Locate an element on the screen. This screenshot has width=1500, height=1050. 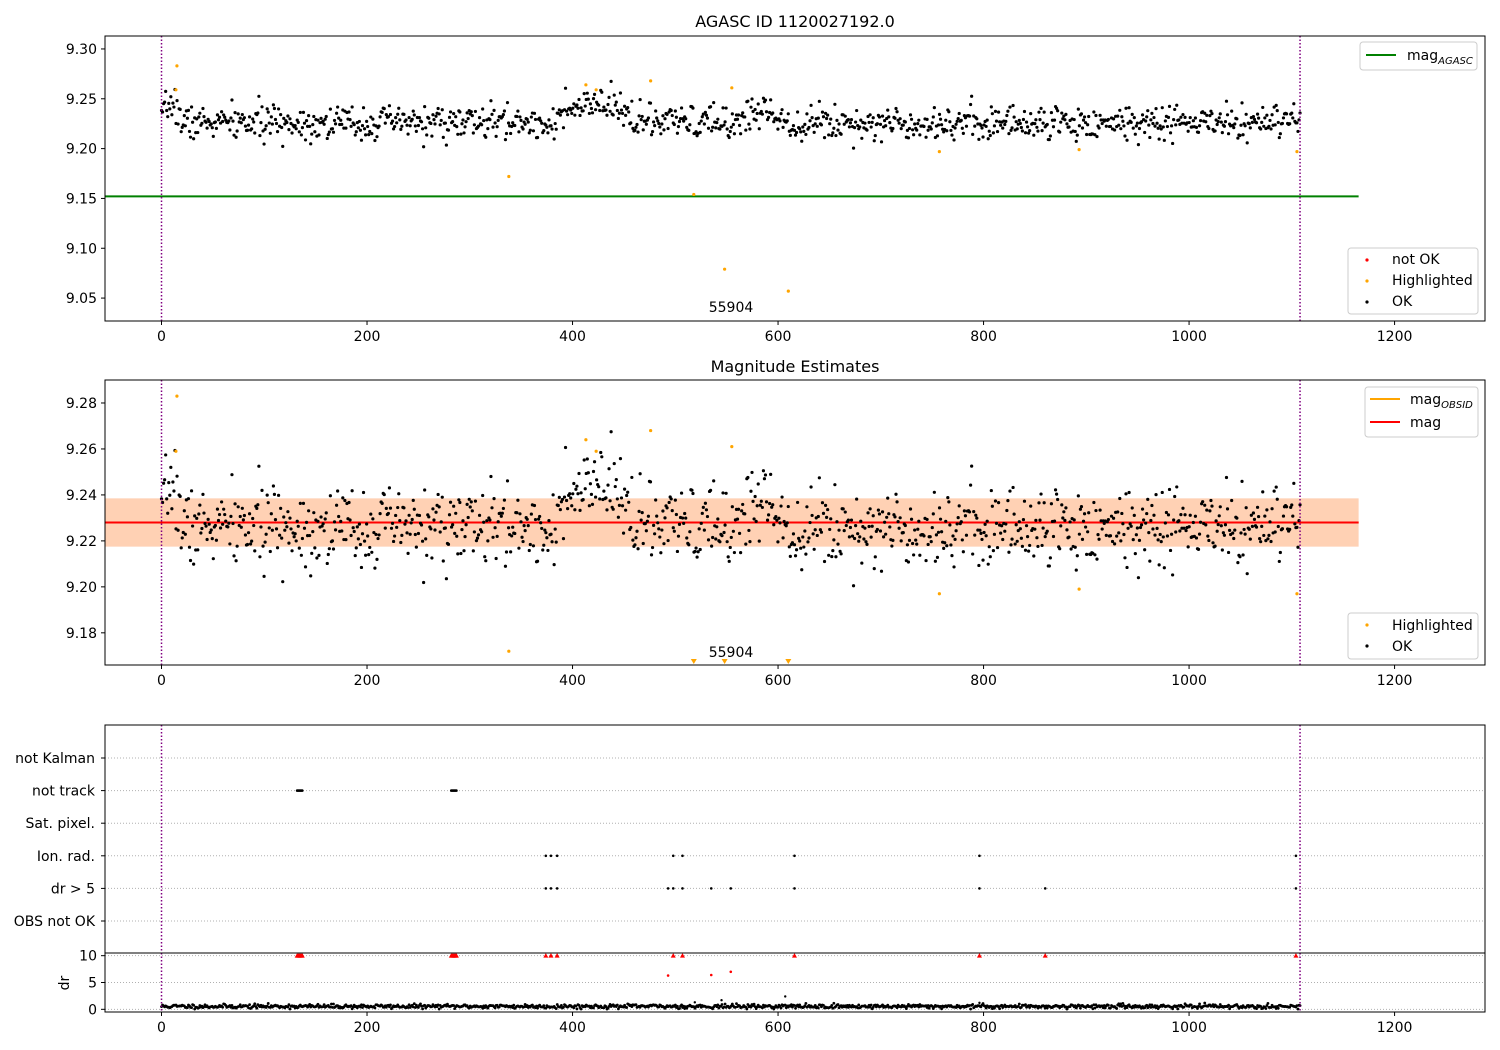
x-tick-label: 400 is located at coordinates (572, 337).